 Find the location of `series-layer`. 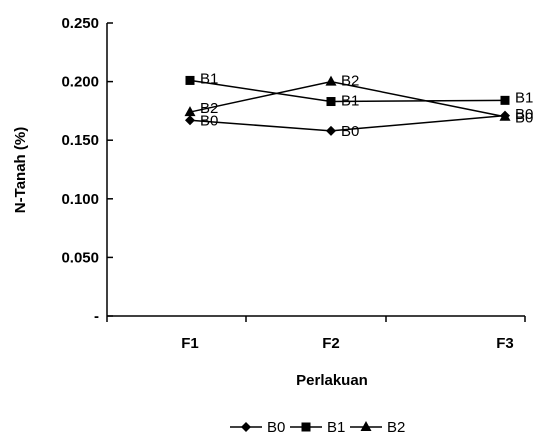

series-layer is located at coordinates (347, 105).